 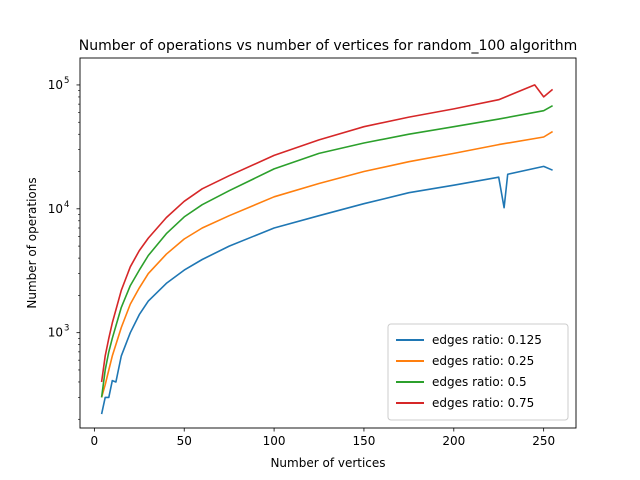 What do you see at coordinates (32, 242) in the screenshot?
I see `y-axis-label: Number of operations` at bounding box center [32, 242].